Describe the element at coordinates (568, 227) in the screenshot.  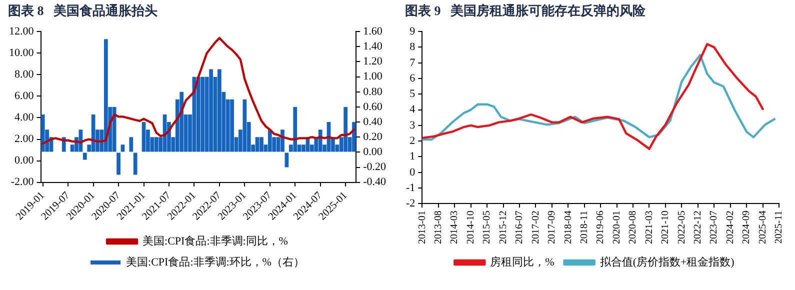
I see `x-tick-label: 2018-04` at that location.